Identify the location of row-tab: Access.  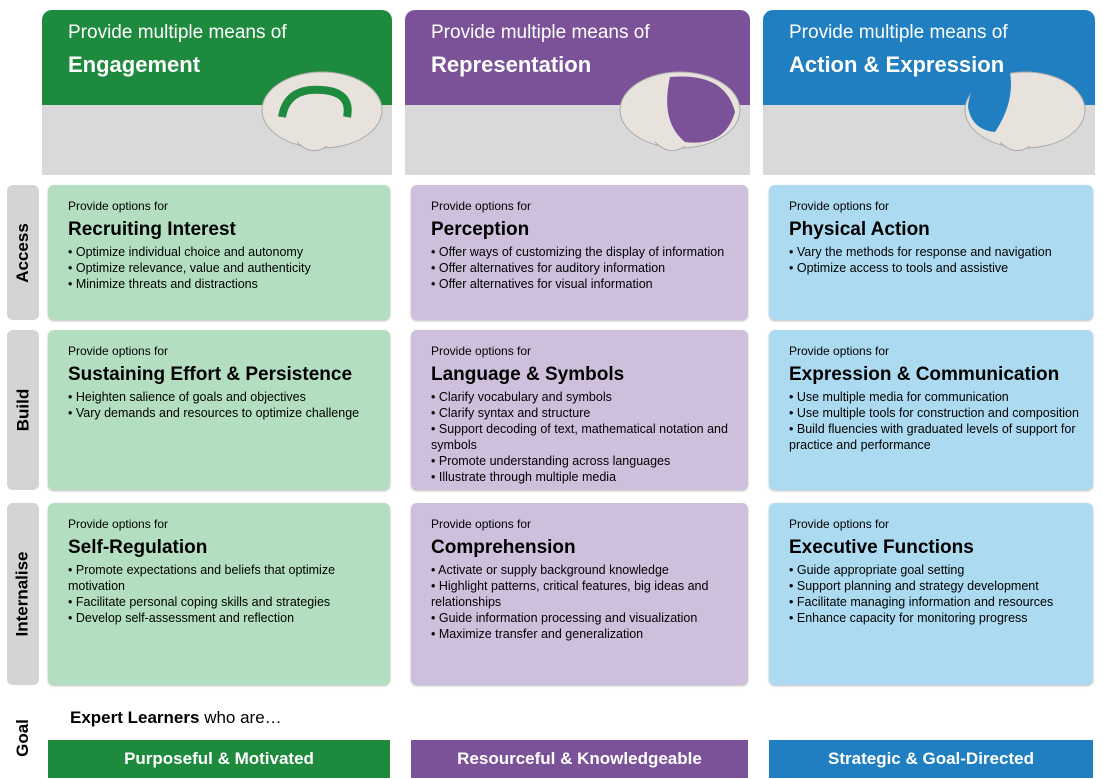
(23, 252).